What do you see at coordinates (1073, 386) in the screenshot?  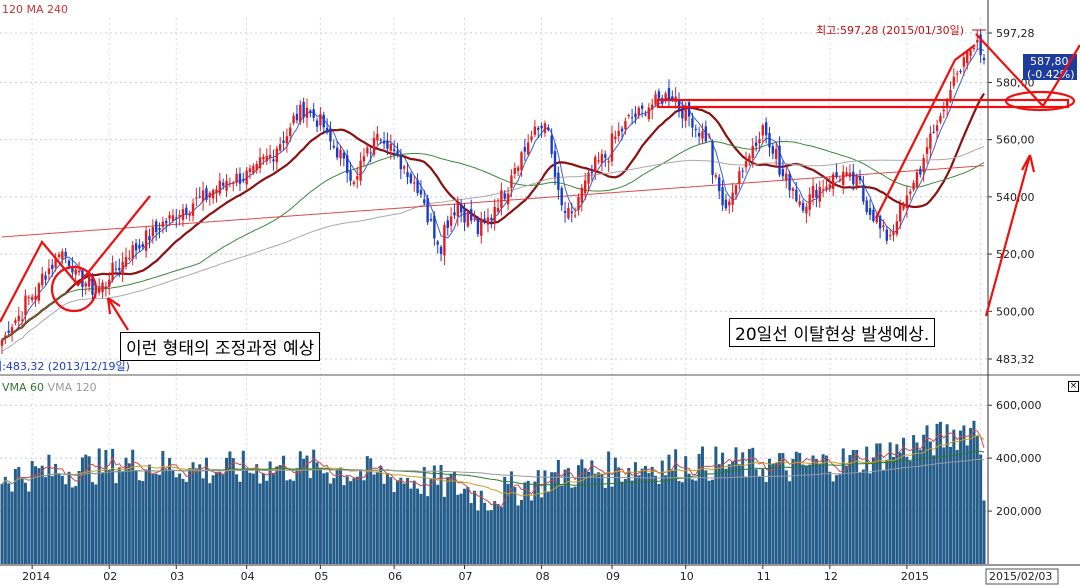 I see `close-icon: ×` at bounding box center [1073, 386].